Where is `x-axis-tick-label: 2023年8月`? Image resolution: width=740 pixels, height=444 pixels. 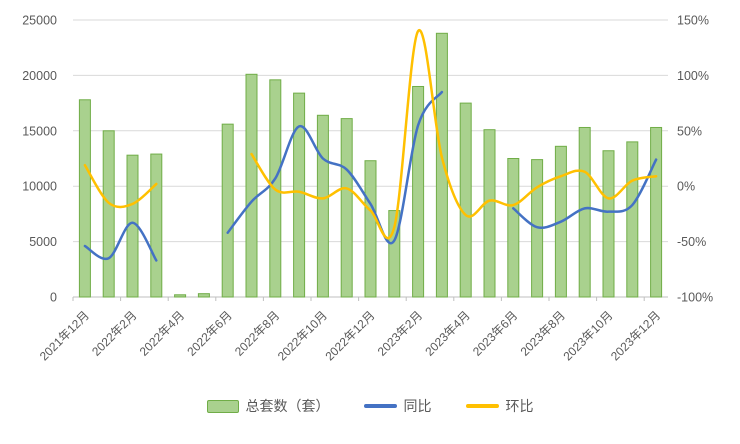
x-axis-tick-label: 2023年8月 is located at coordinates (543, 333).